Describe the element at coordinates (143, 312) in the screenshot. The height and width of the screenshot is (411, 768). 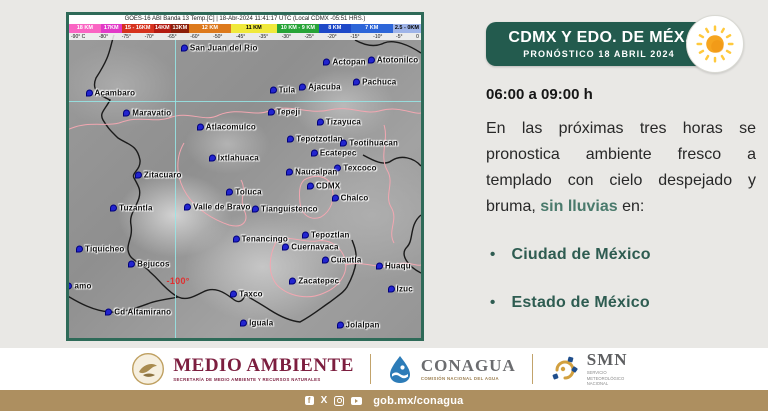
I see `city-label: Cd Altamirano` at that location.